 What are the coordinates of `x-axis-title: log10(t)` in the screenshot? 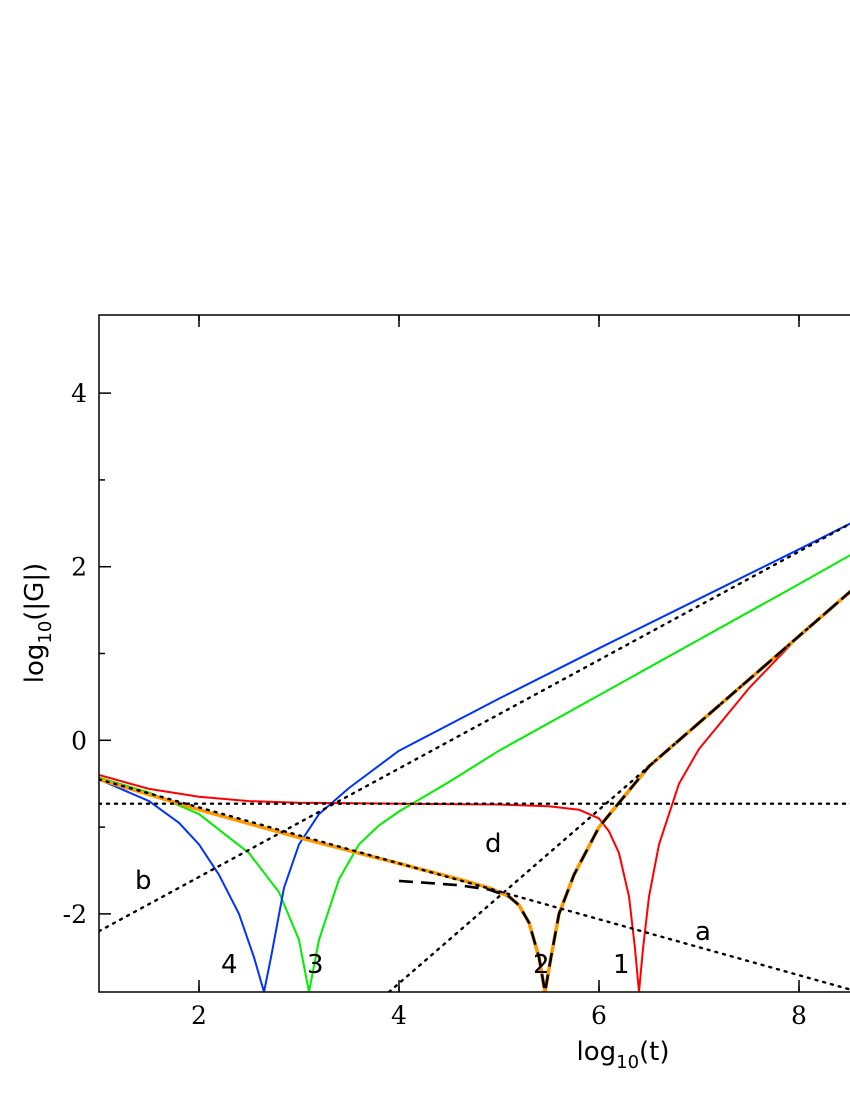 It's located at (622, 1055).